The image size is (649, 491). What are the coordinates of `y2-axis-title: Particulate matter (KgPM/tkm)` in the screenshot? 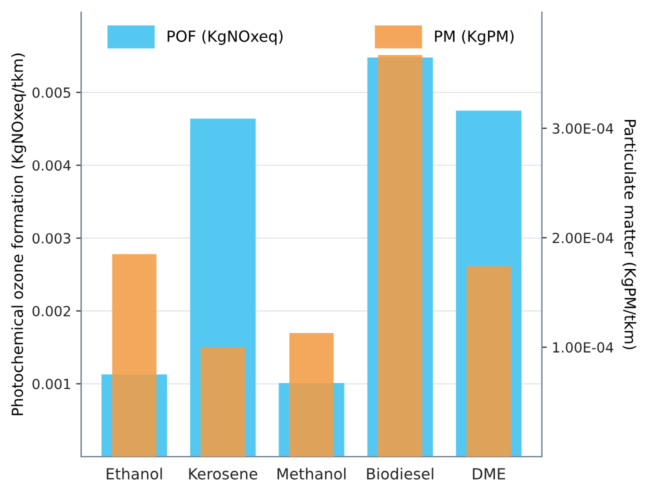 It's located at (628, 235).